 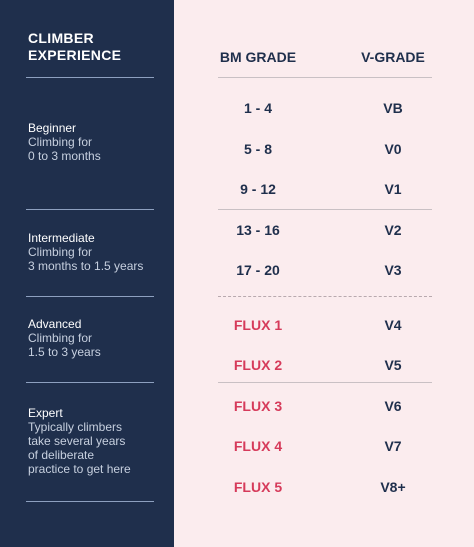 What do you see at coordinates (393, 108) in the screenshot?
I see `v-grade-cell: VB` at bounding box center [393, 108].